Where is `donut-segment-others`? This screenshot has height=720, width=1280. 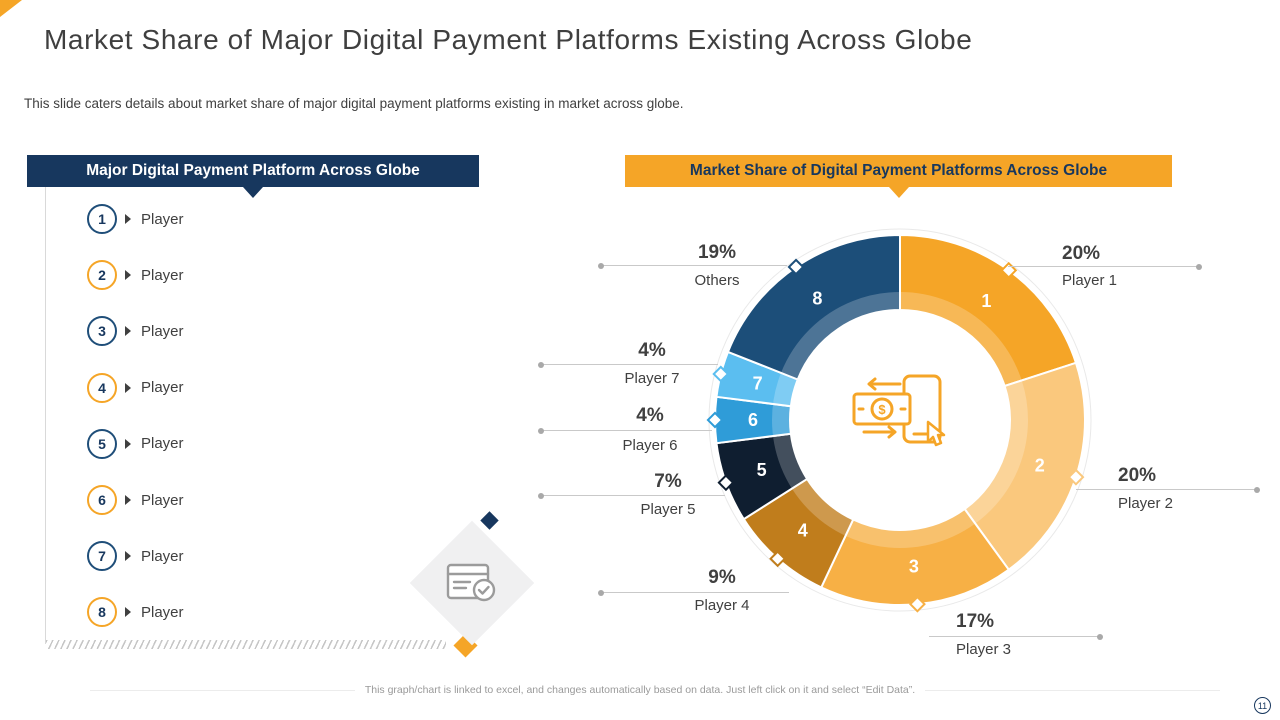 donut-segment-others is located at coordinates (813, 307).